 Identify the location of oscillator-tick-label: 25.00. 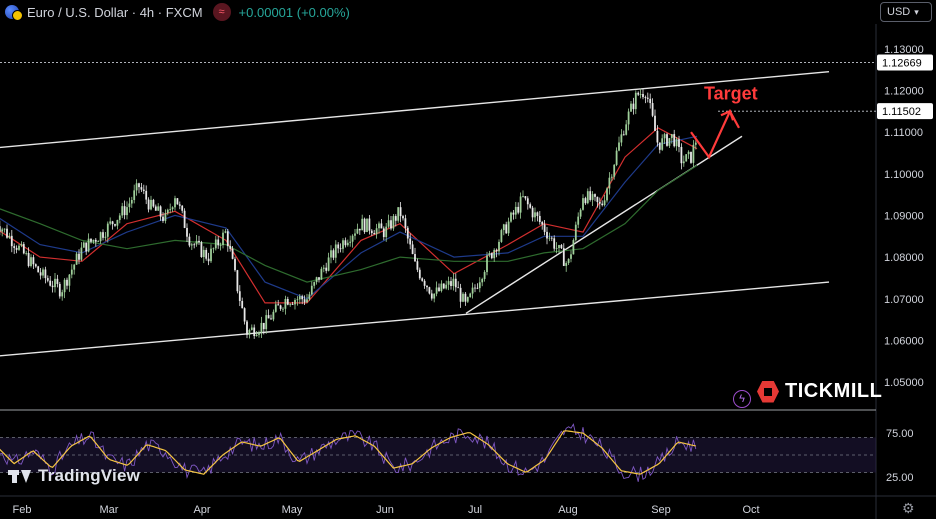
(900, 478).